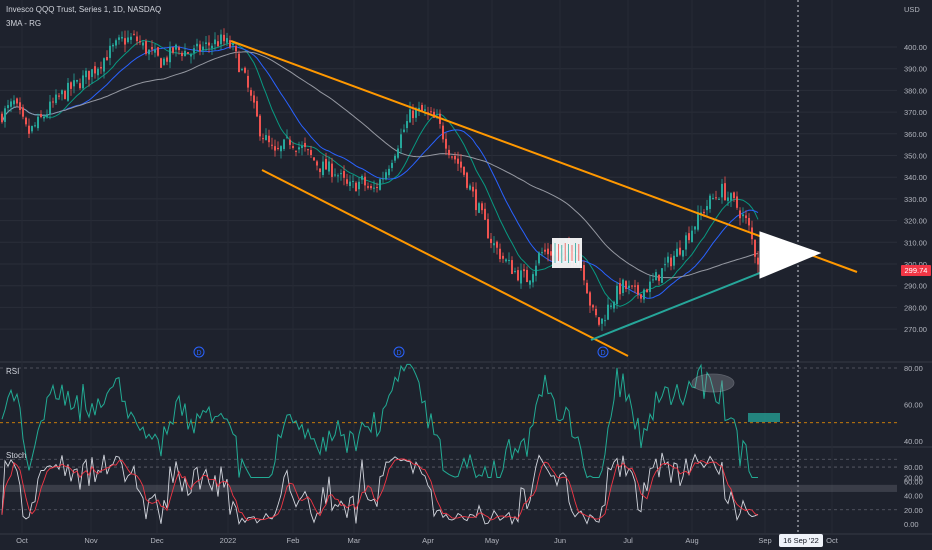  Describe the element at coordinates (915, 134) in the screenshot. I see `y-tick-label: 360.00` at that location.